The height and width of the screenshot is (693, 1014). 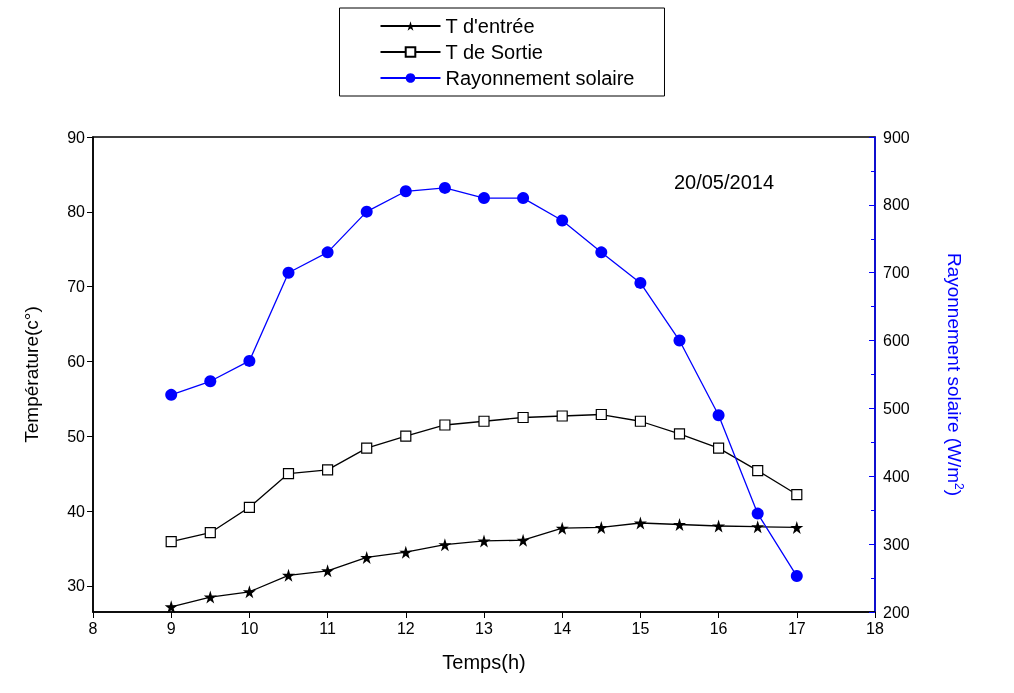 I want to click on y-tick-label: 40, so click(x=76, y=511).